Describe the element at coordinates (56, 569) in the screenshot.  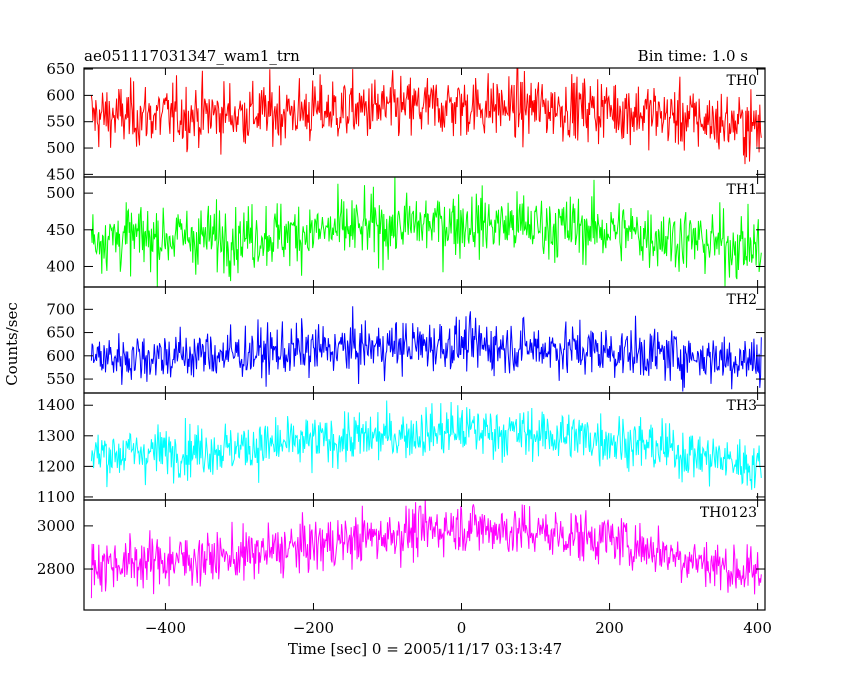
I see `y-tick-label: 2800` at that location.